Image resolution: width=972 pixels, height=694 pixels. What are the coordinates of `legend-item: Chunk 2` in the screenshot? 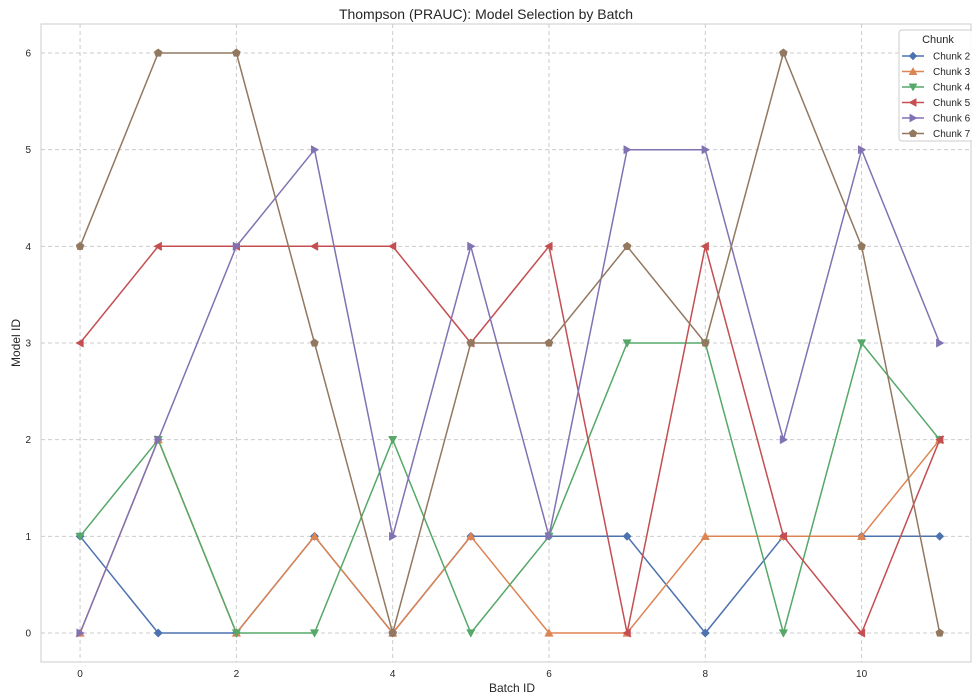 It's located at (936, 57).